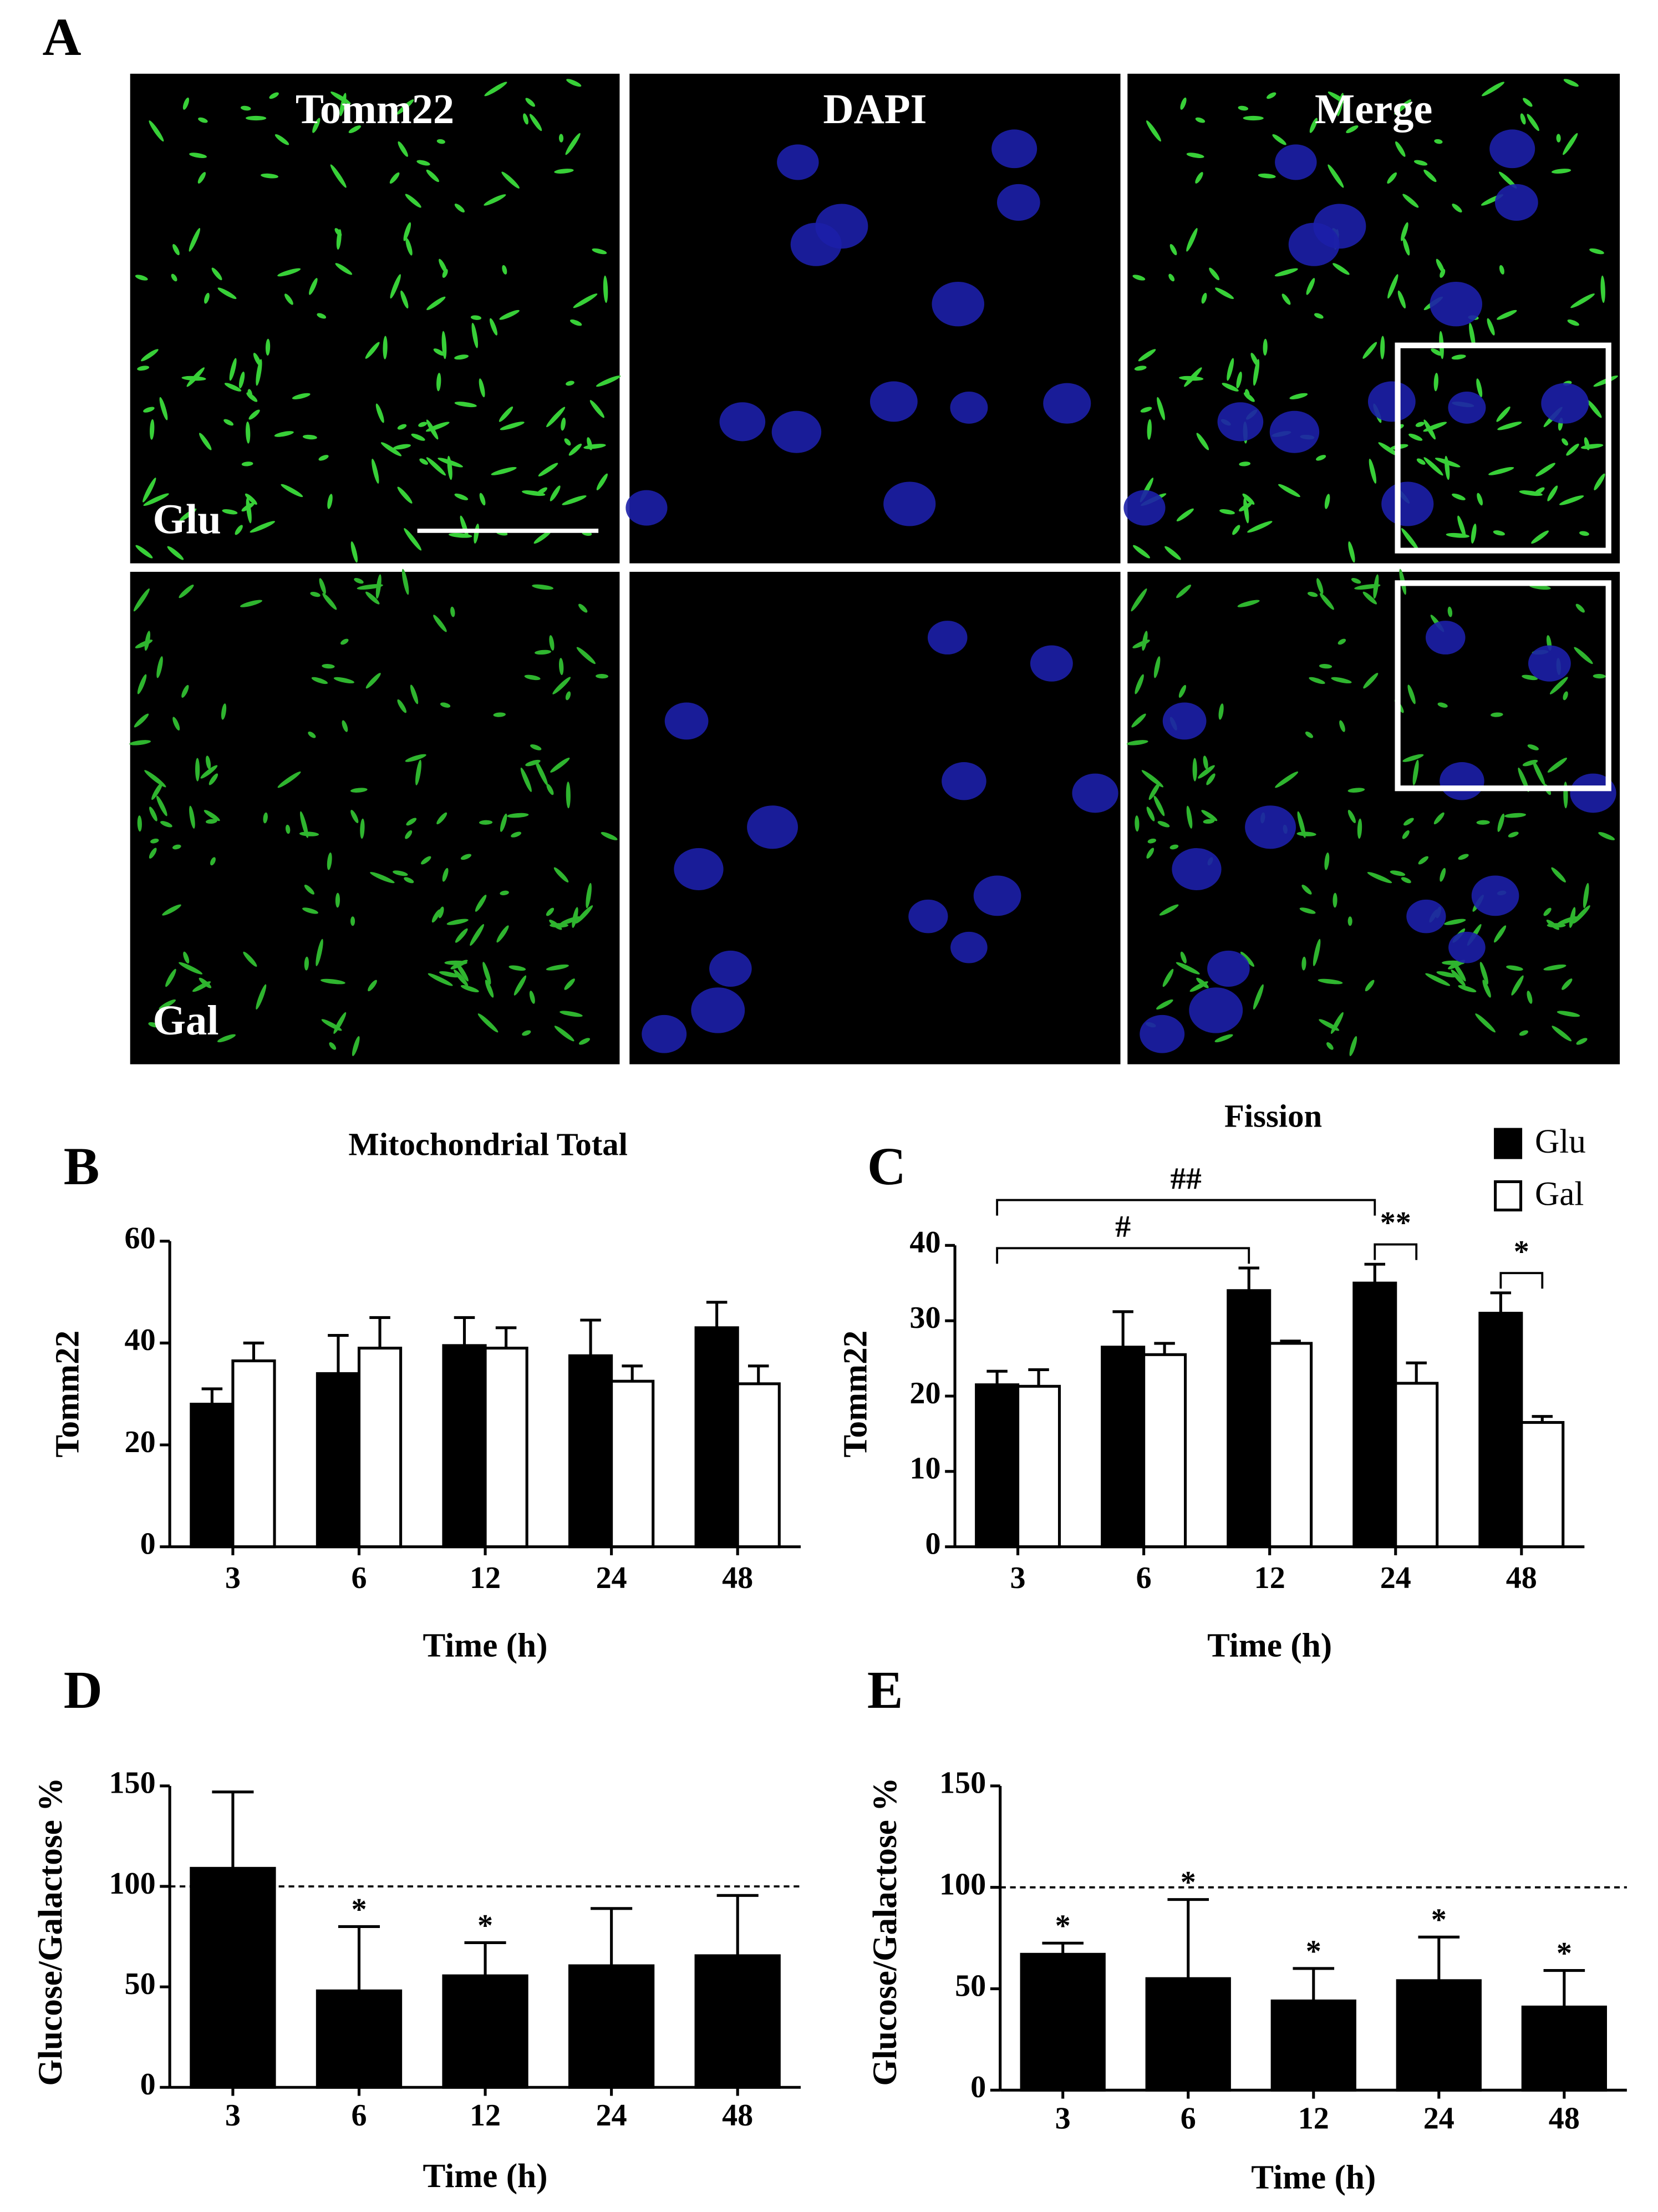 The width and height of the screenshot is (1658, 2212). Describe the element at coordinates (375, 109) in the screenshot. I see `column-label: Tomm22` at that location.